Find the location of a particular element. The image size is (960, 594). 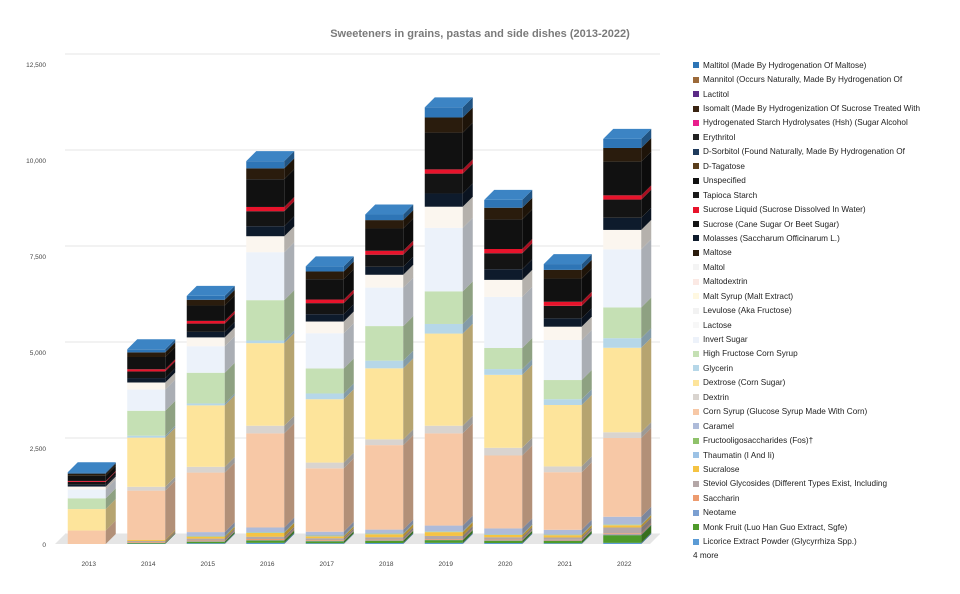

legend-item: Caramel is located at coordinates (824, 426).